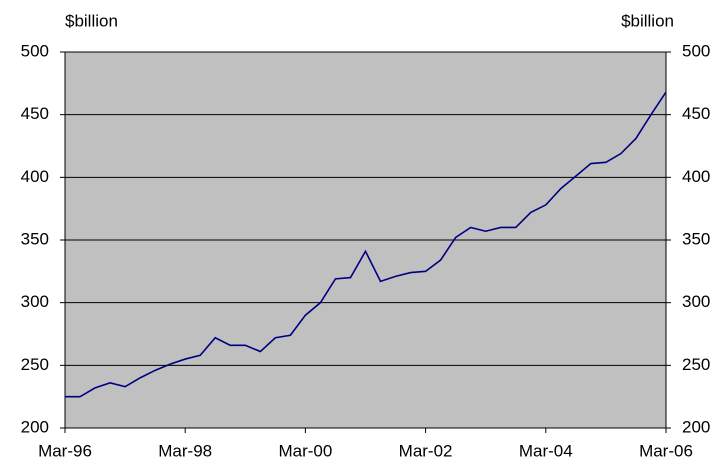 Image resolution: width=723 pixels, height=468 pixels. I want to click on x-tick-label: Mar-96, so click(65, 450).